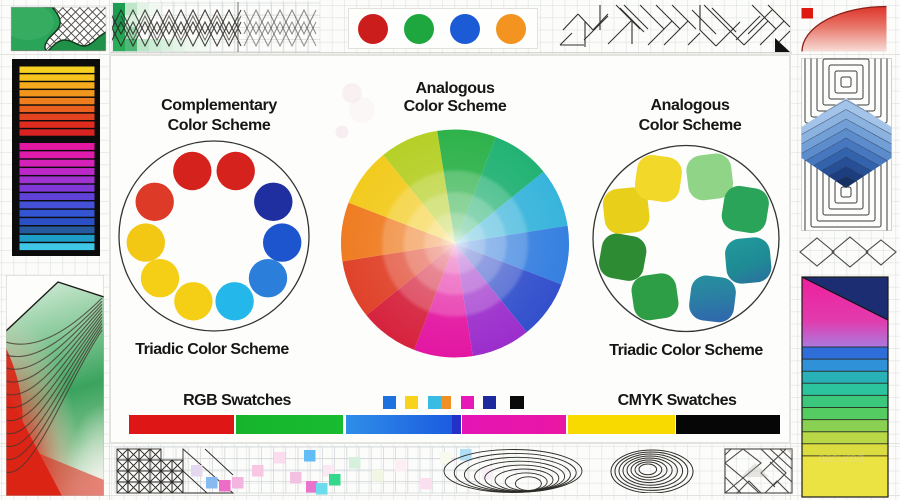  I want to click on svg-text: assured, so click(841, 457).